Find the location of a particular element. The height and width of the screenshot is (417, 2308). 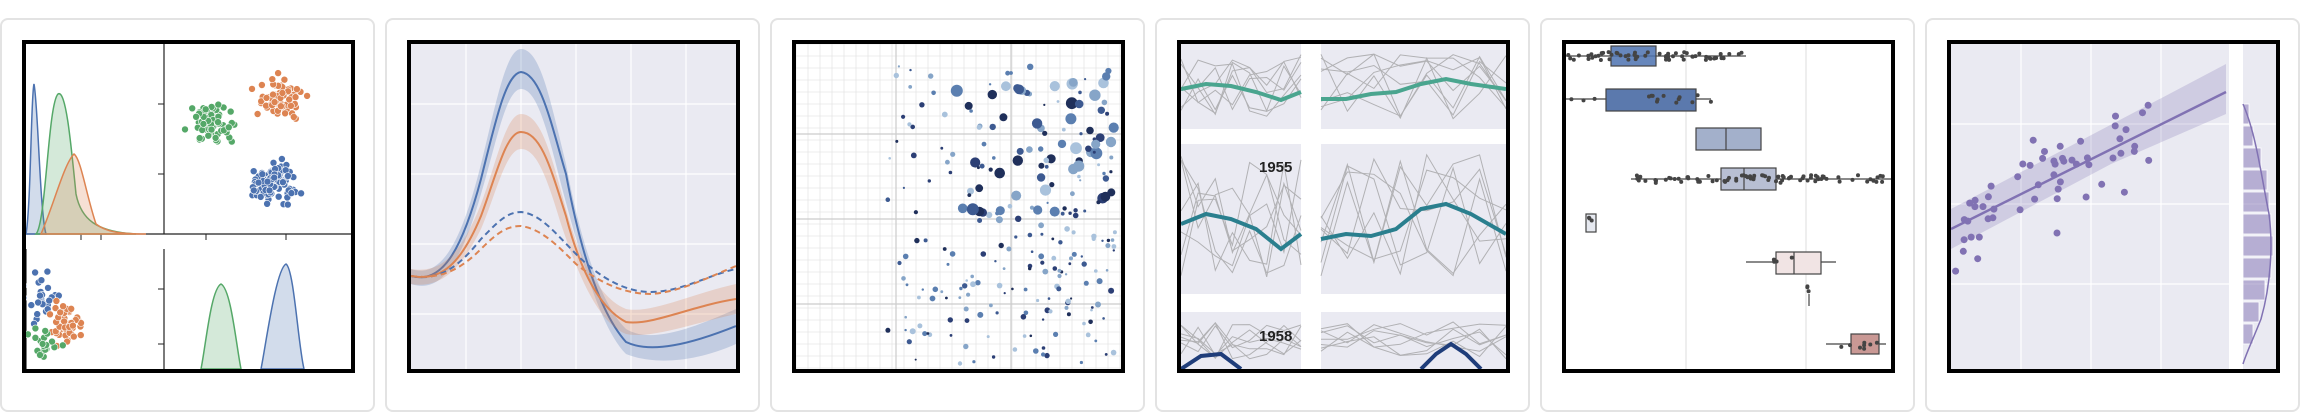

thumbnail-image-boxplot is located at coordinates (1728, 206).